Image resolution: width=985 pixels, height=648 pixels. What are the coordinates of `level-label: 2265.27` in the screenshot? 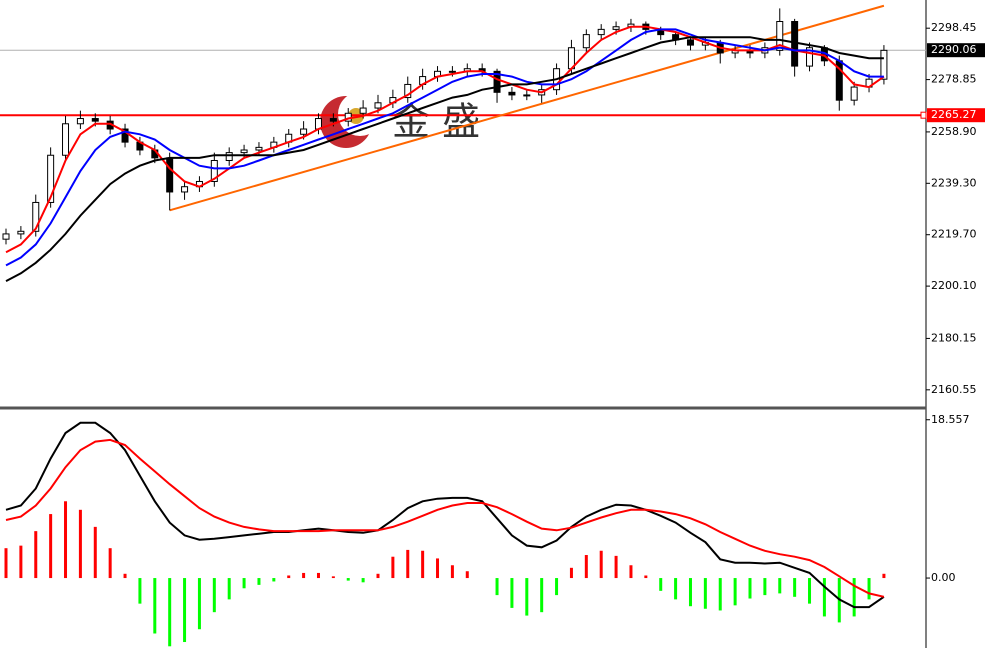 It's located at (954, 114).